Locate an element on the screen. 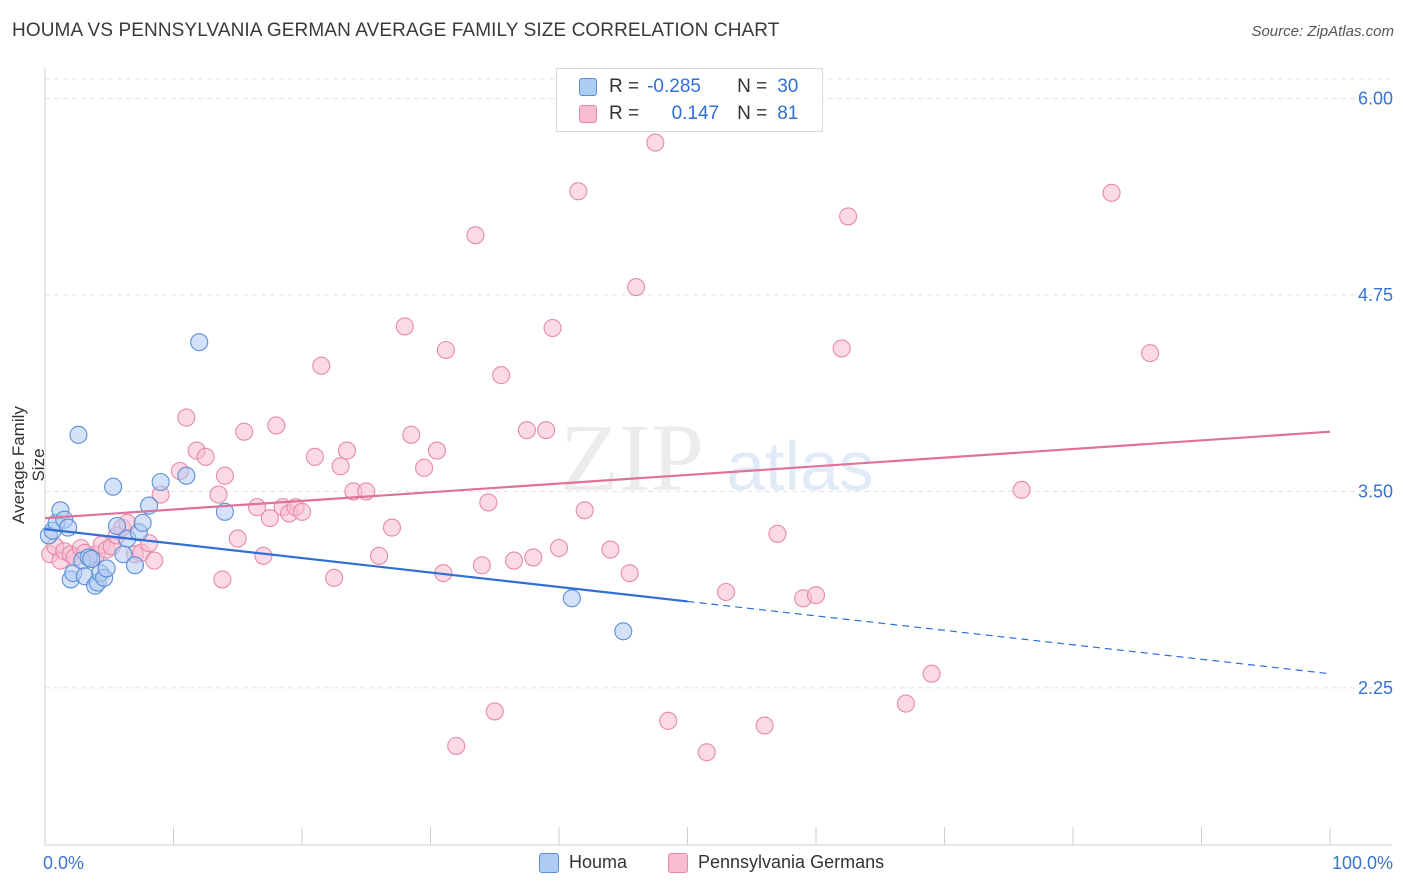 This screenshot has width=1406, height=892. legend-row-houma: R = -0.285 N = 30 is located at coordinates (688, 87).